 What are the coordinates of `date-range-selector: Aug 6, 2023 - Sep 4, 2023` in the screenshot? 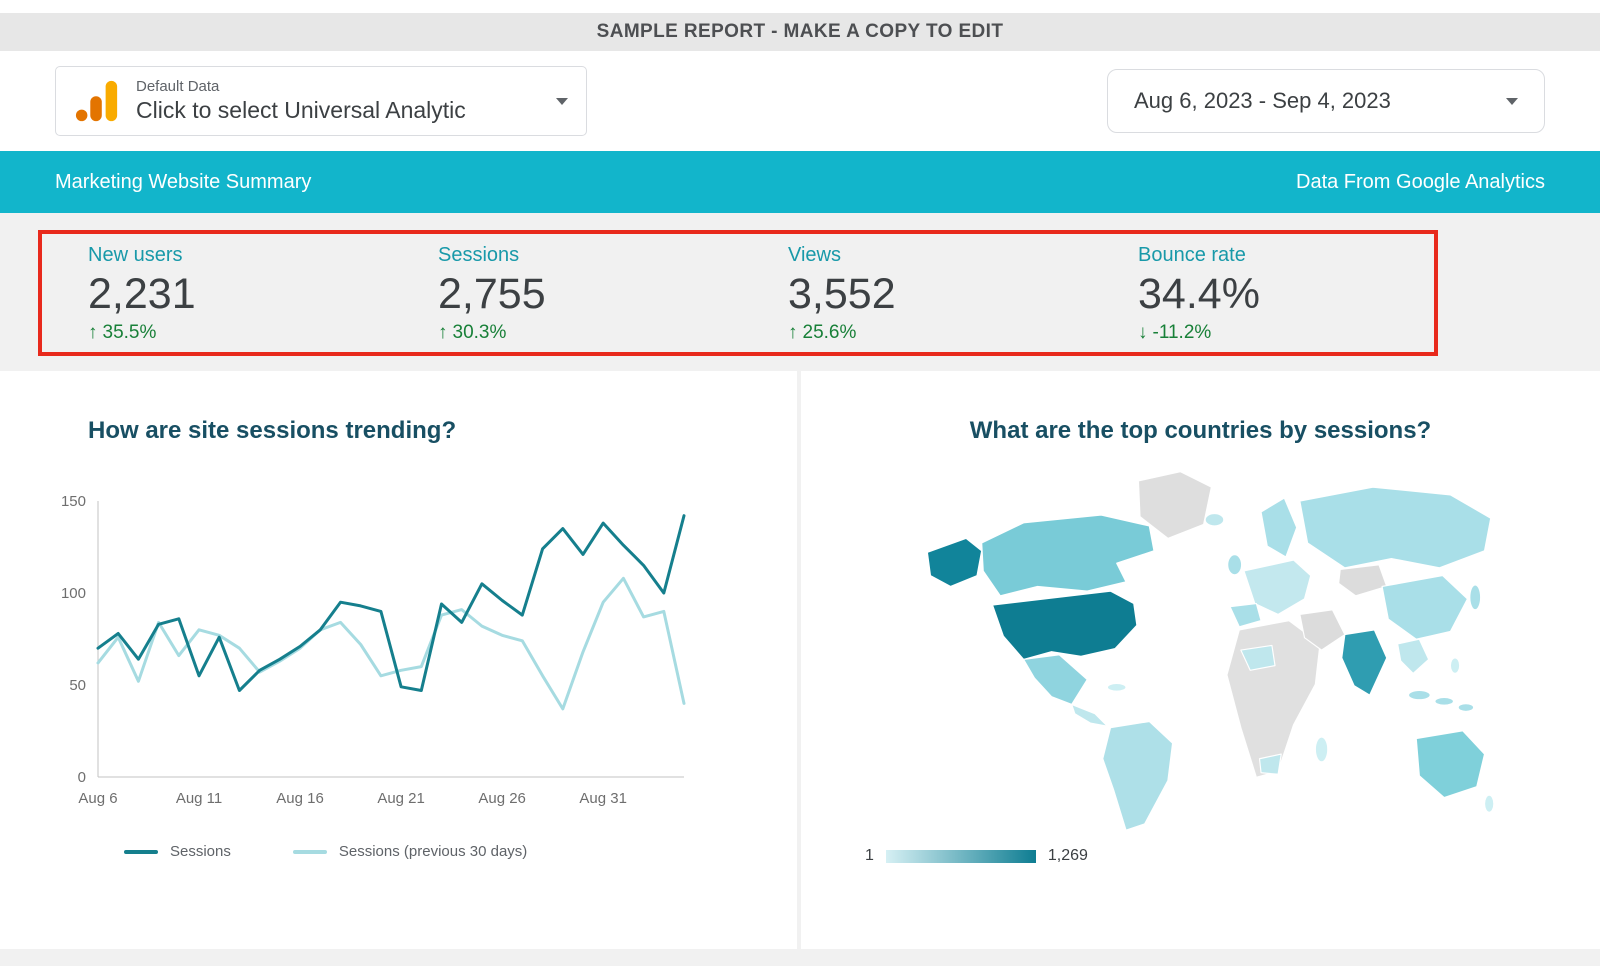 It's located at (1326, 101).